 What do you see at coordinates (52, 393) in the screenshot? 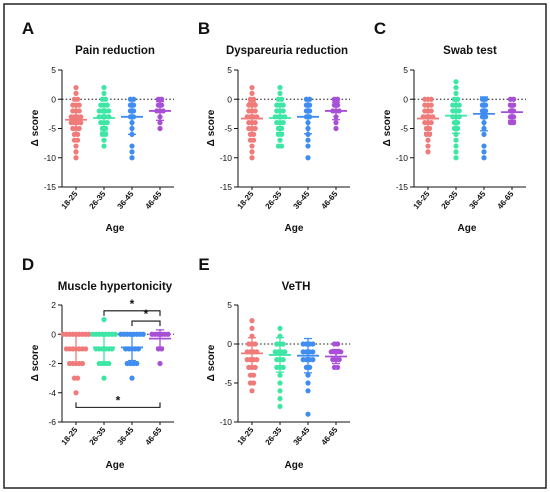
I see `y-tick-label: -4` at bounding box center [52, 393].